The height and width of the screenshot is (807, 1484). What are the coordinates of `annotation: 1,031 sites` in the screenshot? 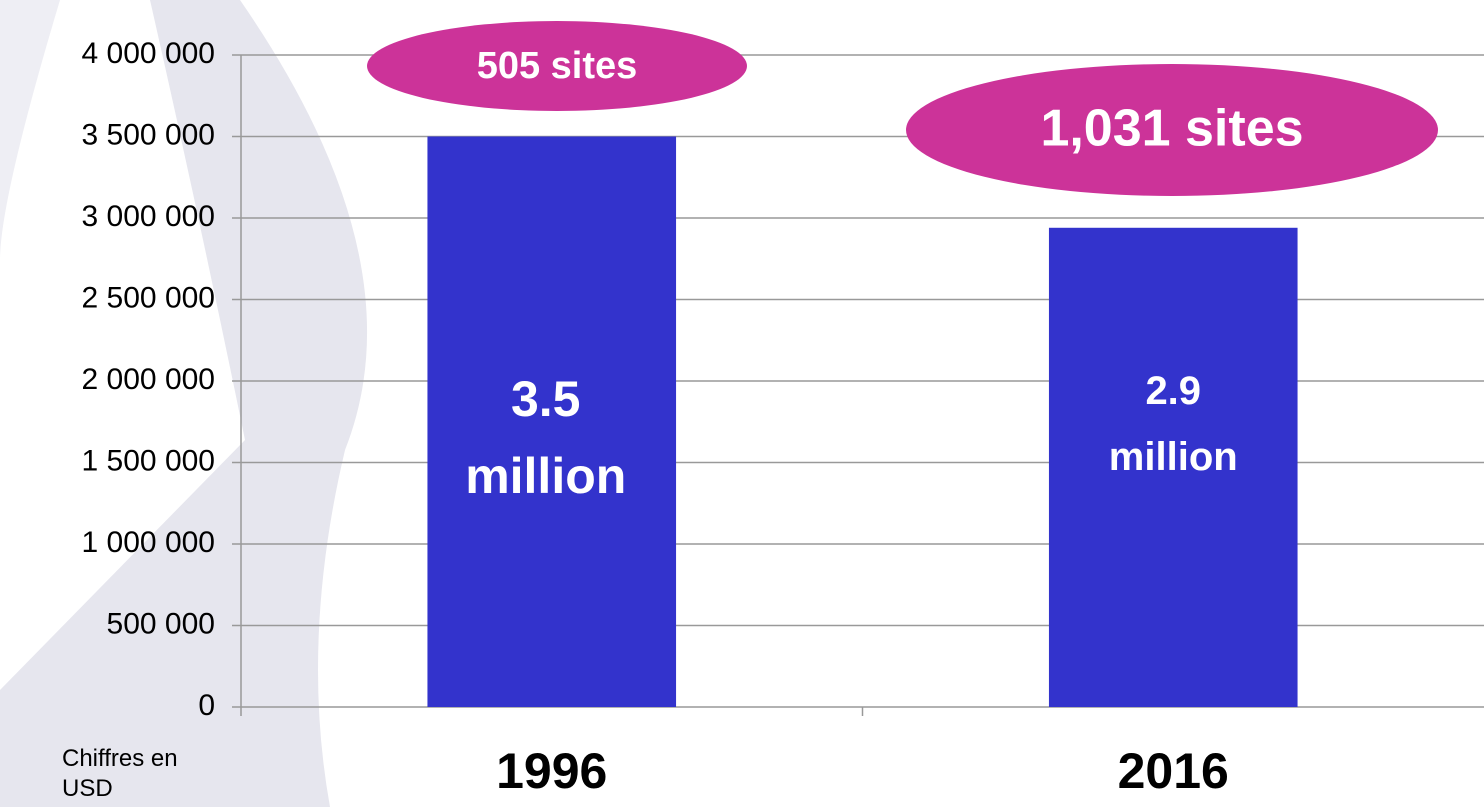 It's located at (1171, 129).